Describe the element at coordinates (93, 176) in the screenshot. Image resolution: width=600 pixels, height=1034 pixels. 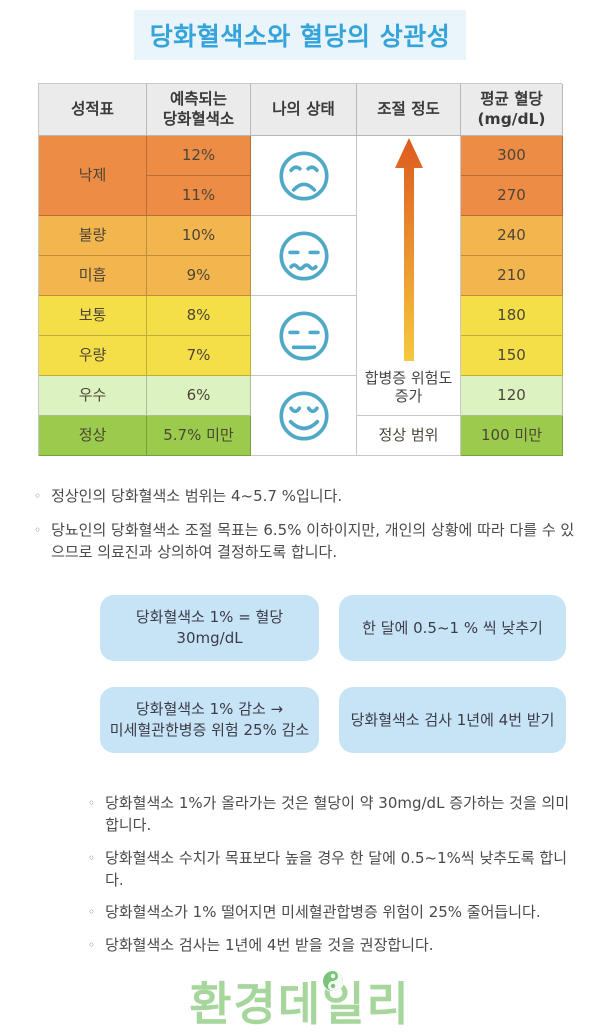
I see `grade-cell-fail: 낙제` at that location.